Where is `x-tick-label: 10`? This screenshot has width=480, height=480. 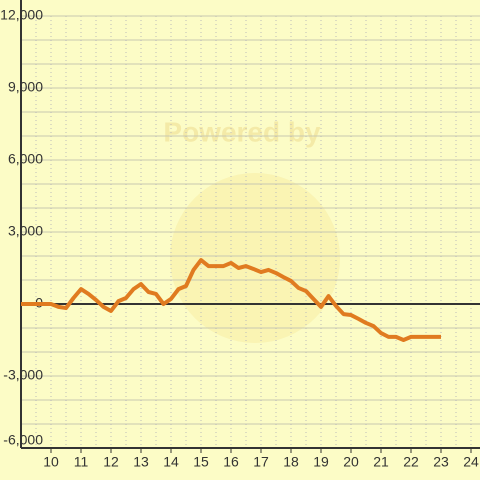
x-tick-label: 10 is located at coordinates (51, 462).